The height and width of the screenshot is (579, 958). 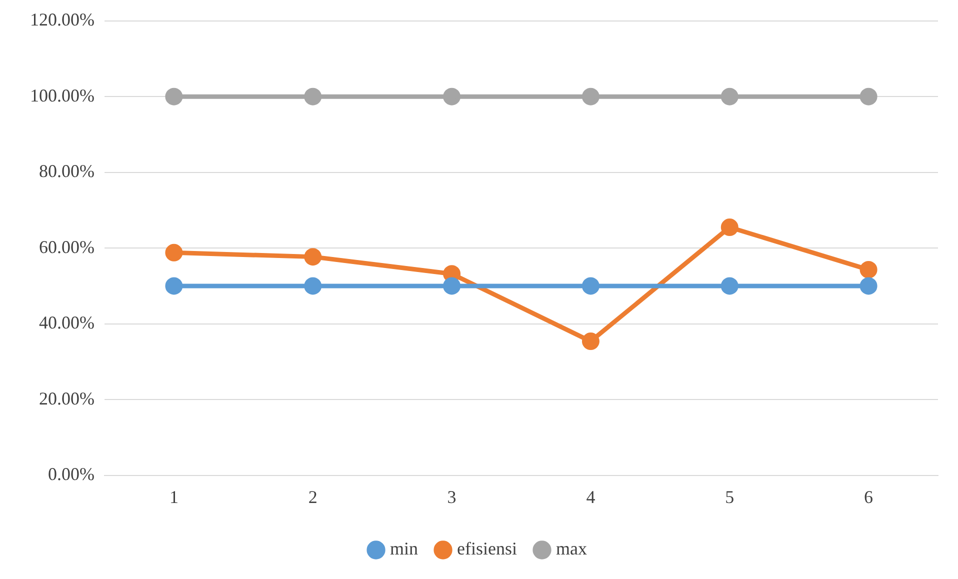 What do you see at coordinates (66, 246) in the screenshot?
I see `y-tick-label: 60.00%` at bounding box center [66, 246].